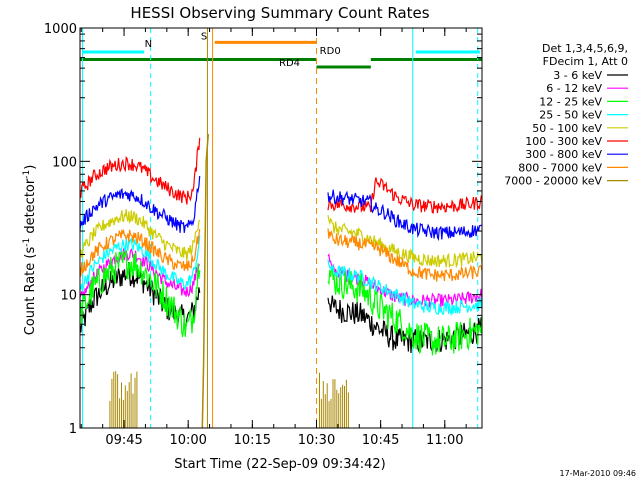 The image size is (640, 480). What do you see at coordinates (570, 115) in the screenshot?
I see `legend-label-3: 25 - 50 keV` at bounding box center [570, 115].